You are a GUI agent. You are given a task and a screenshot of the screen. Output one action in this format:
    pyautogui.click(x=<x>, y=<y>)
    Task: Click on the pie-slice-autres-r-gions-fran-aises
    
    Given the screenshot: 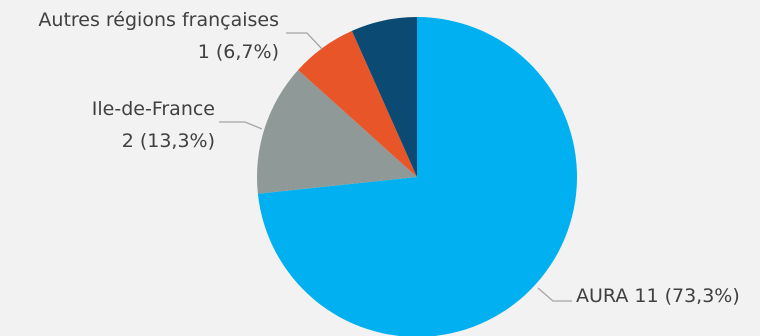 What is the action you would take?
    pyautogui.click(x=357, y=103)
    